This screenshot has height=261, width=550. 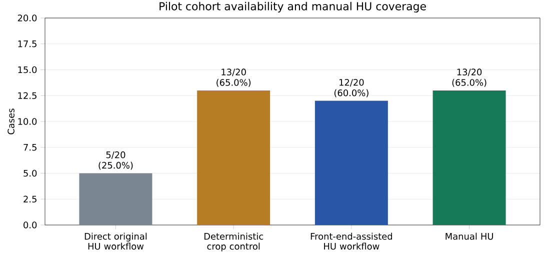 What do you see at coordinates (293, 7) in the screenshot?
I see `chart-title: Pilot cohort availability and manual HU coverage` at bounding box center [293, 7].